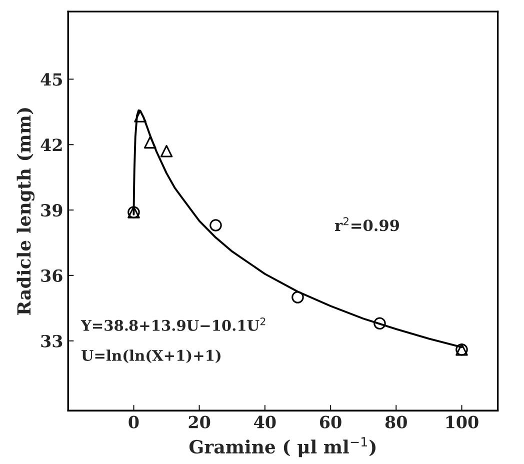 This screenshot has height=464, width=524. What do you see at coordinates (199, 422) in the screenshot?
I see `x-tick-label: 20` at bounding box center [199, 422].